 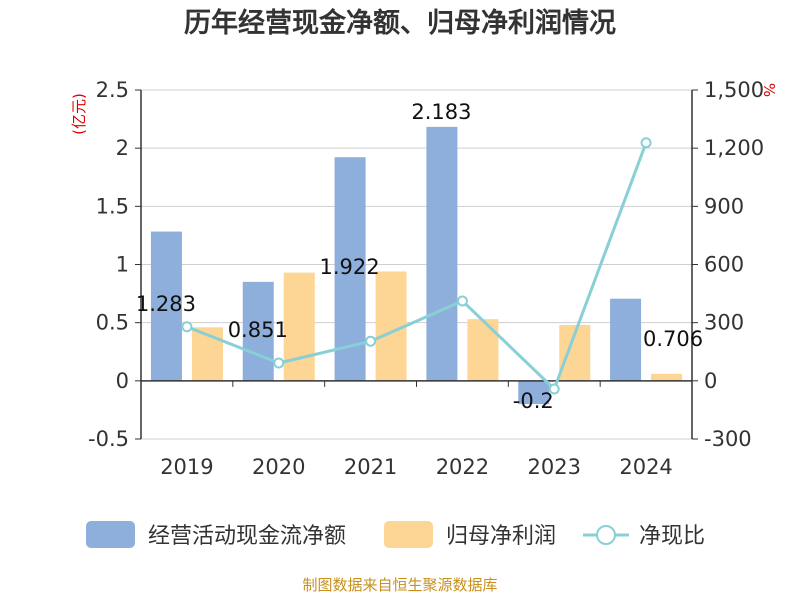 What do you see at coordinates (441, 112) in the screenshot?
I see `data-label: 2.183` at bounding box center [441, 112].